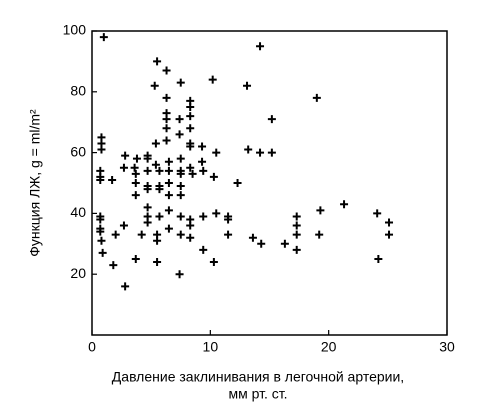 The image size is (478, 403). I want to click on y-tick-label: 60, so click(78, 151).